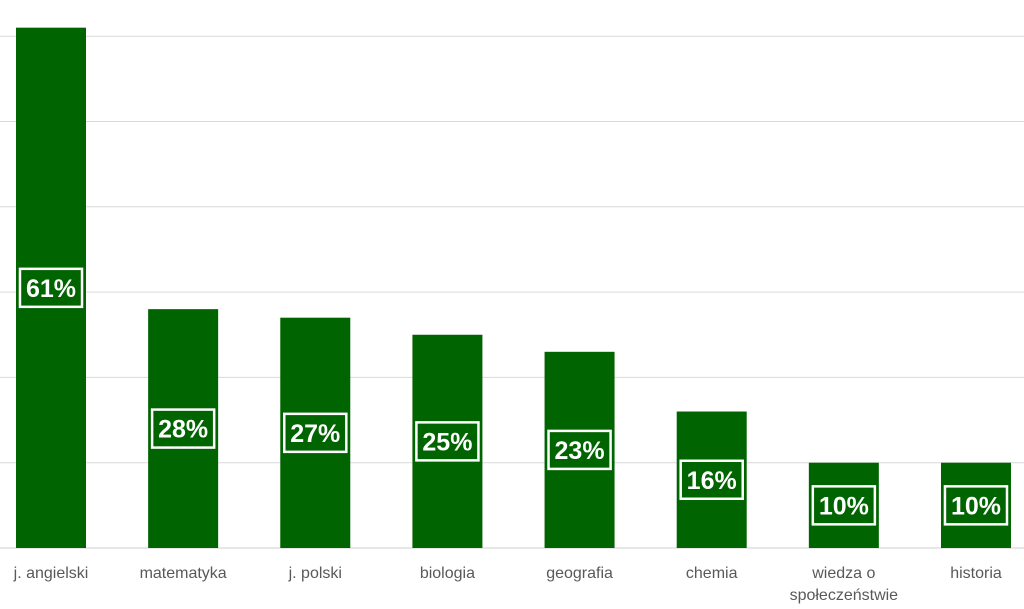 The image size is (1024, 609). Describe the element at coordinates (579, 573) in the screenshot. I see `category-label: geografia` at that location.